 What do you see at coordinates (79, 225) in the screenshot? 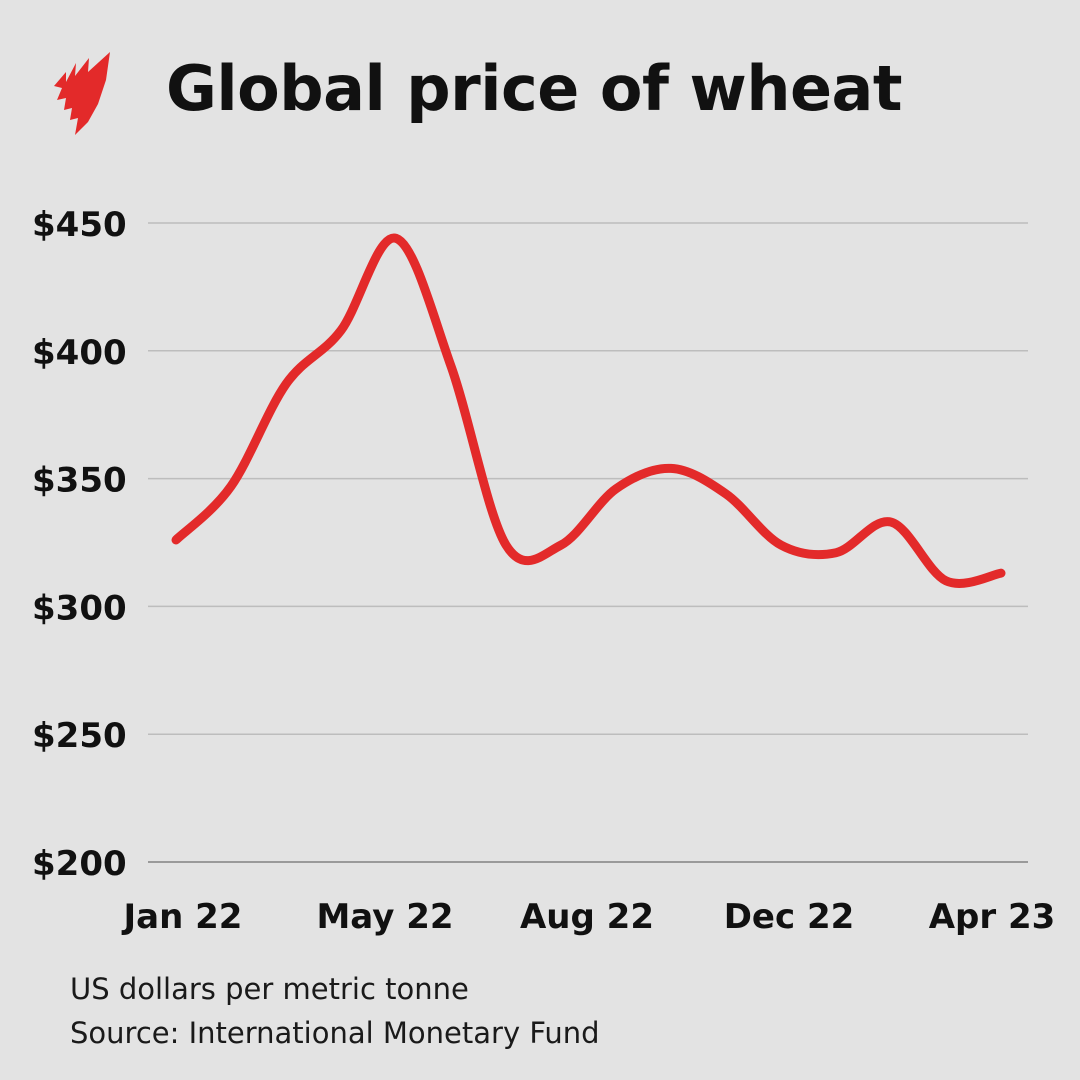
I see `y-tick-label: $450` at bounding box center [79, 225].